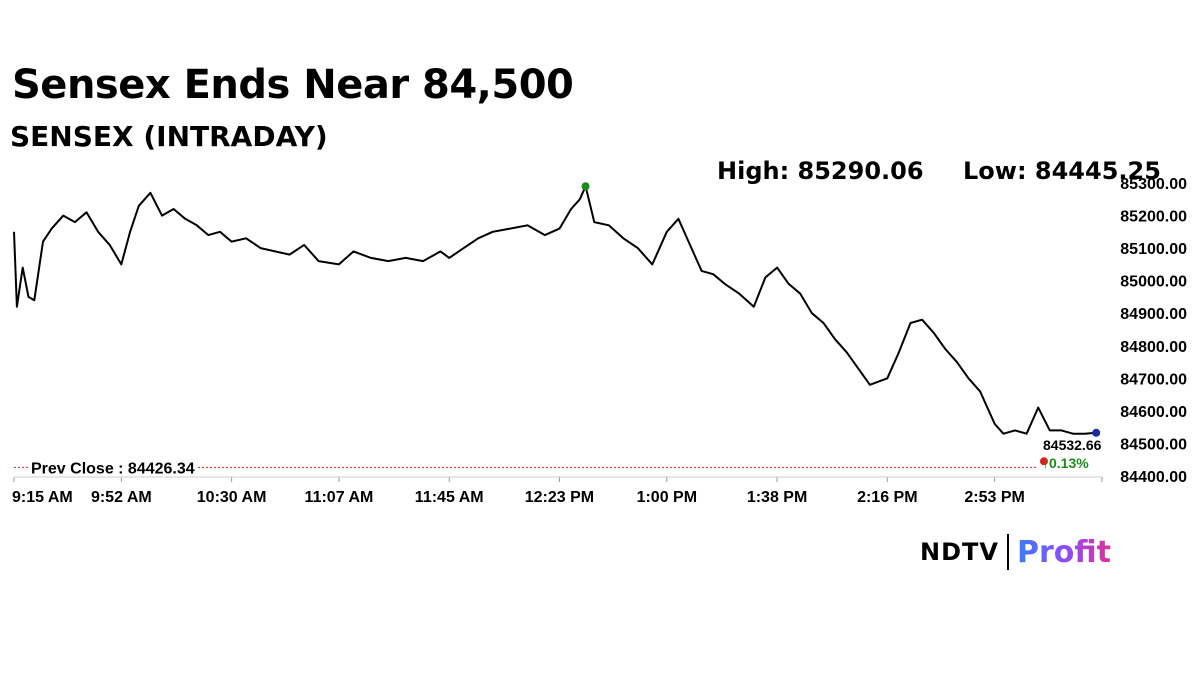  Describe the element at coordinates (1072, 445) in the screenshot. I see `last-value-label: 84532.66` at that location.